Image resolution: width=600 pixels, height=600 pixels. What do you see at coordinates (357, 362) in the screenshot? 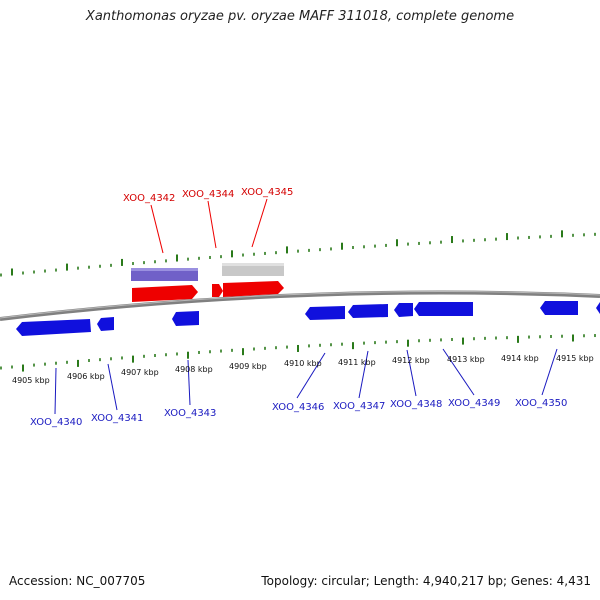
I see `kbp-label: 4911 kbp` at bounding box center [357, 362].